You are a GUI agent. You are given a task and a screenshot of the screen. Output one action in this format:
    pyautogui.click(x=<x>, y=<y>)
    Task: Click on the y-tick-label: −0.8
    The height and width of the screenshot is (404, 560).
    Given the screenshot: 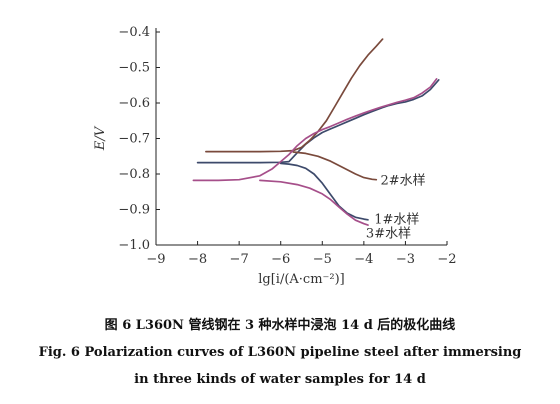 What is the action you would take?
    pyautogui.click(x=134, y=174)
    